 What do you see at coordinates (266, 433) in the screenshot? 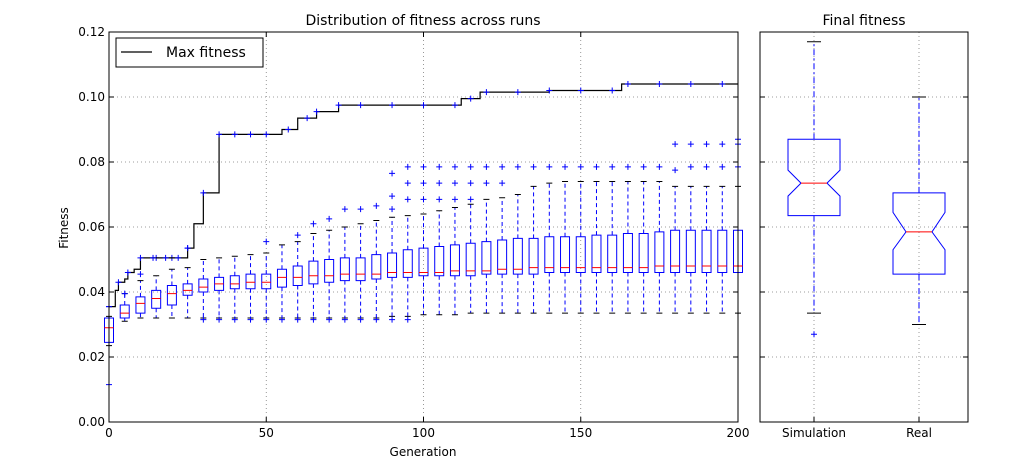
I see `left-x-tick-label: 50` at bounding box center [266, 433].